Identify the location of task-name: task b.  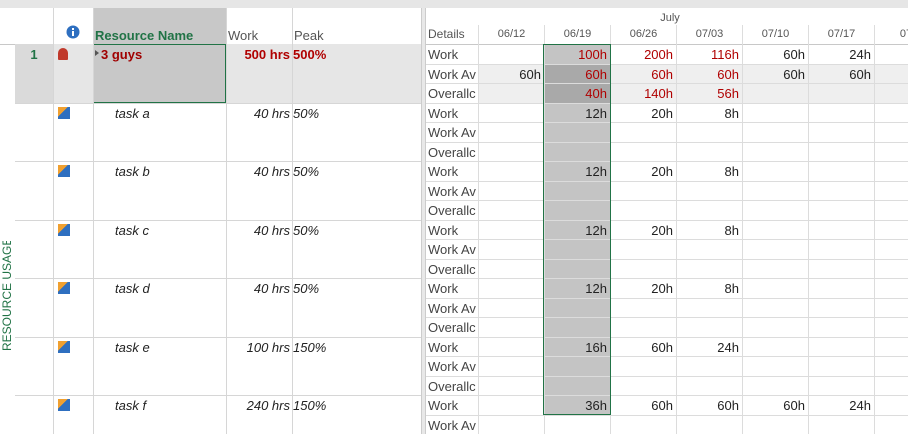
(132, 171).